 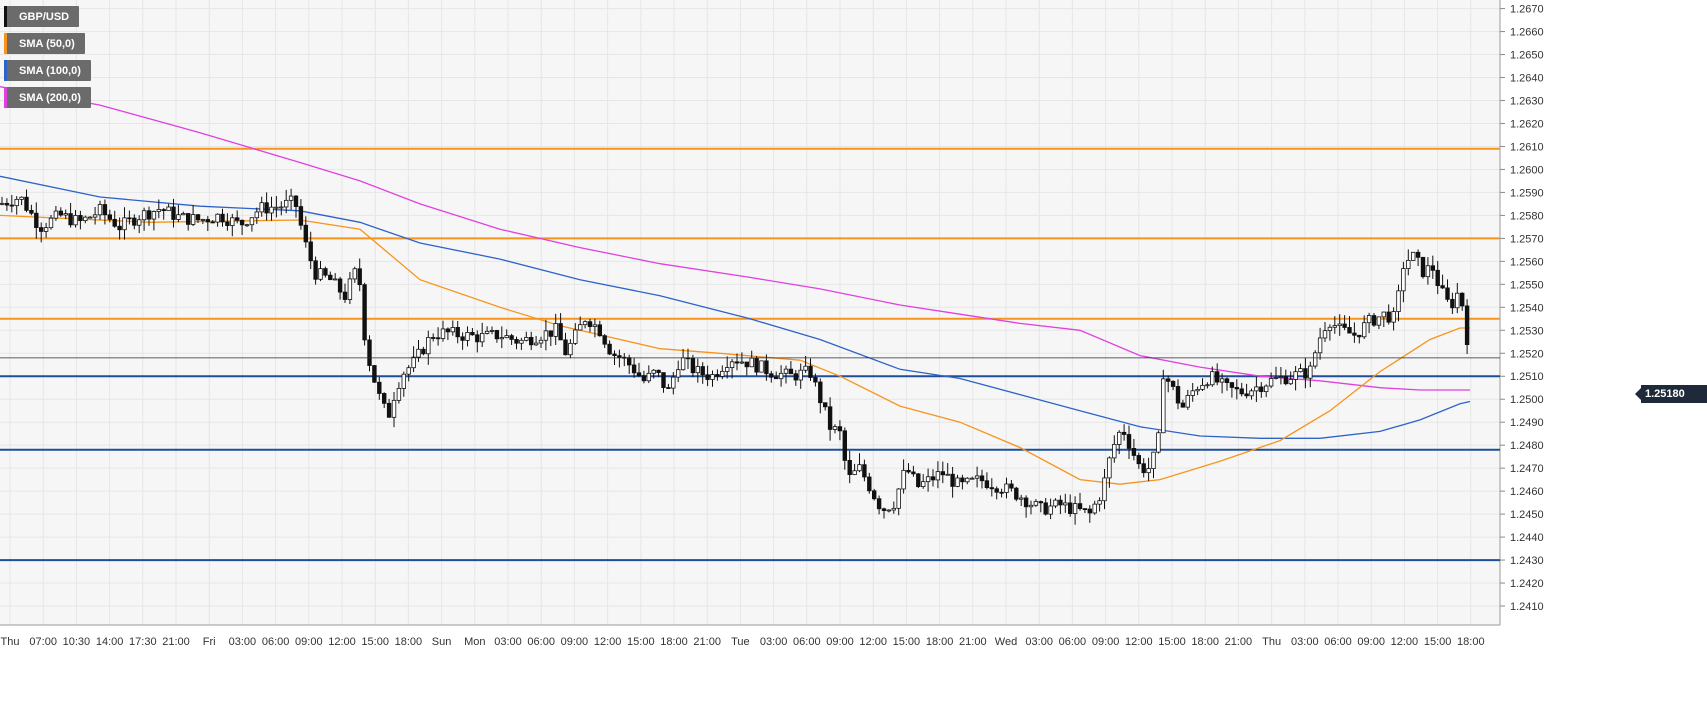 I want to click on x-tick-label: 14:00, so click(x=110, y=642).